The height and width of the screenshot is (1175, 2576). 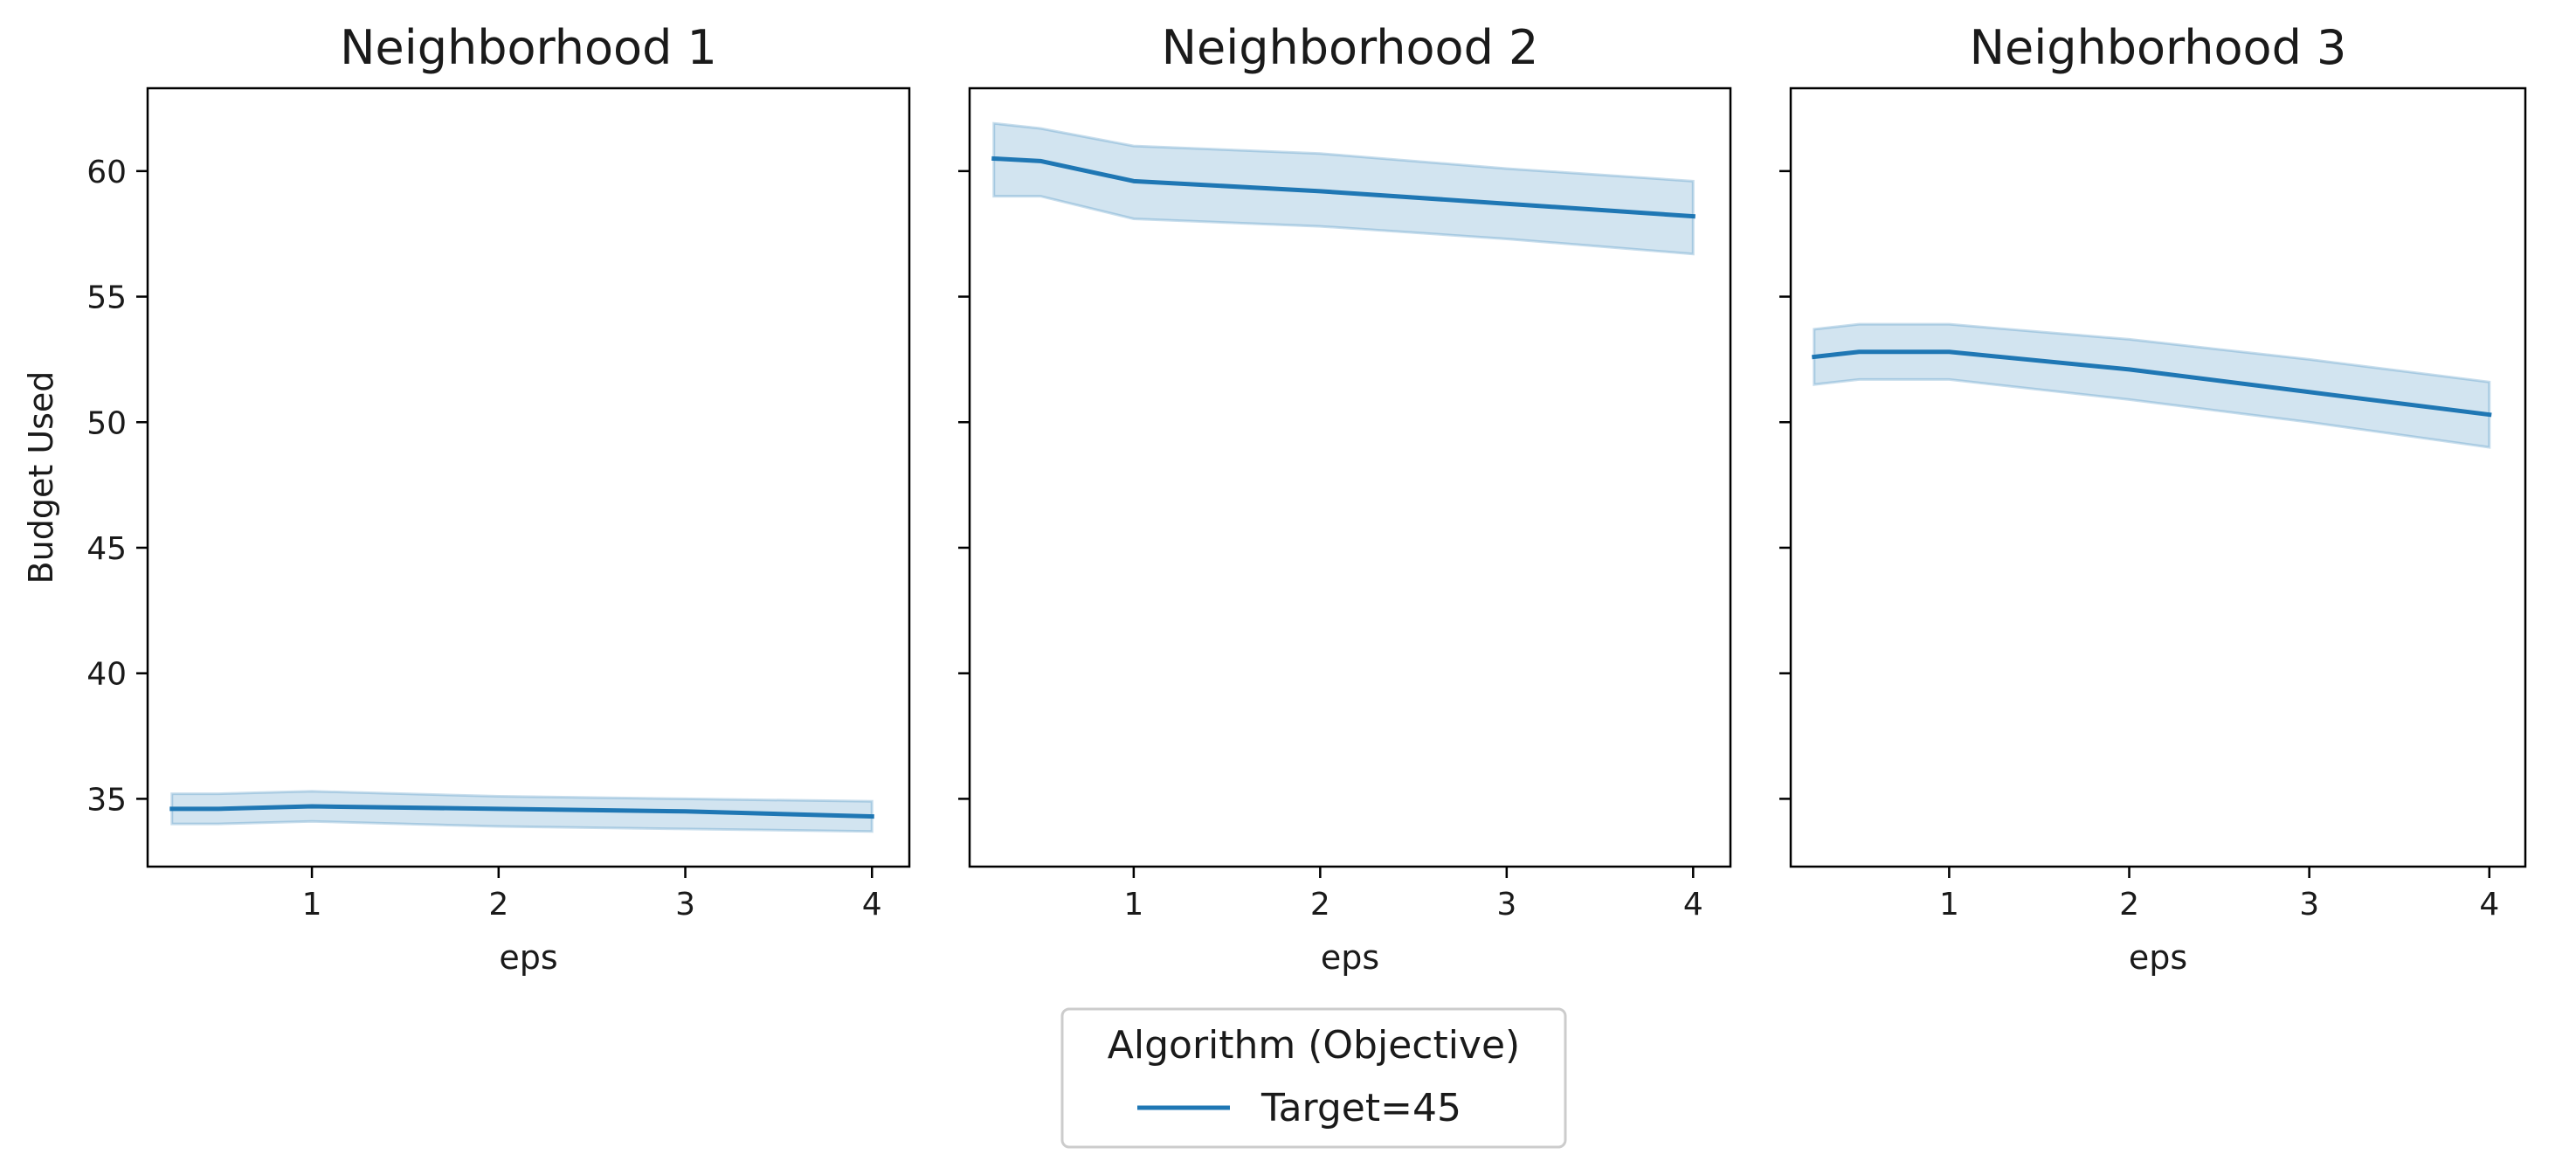 I want to click on legend-item-label: Target=45, so click(x=1360, y=1108).